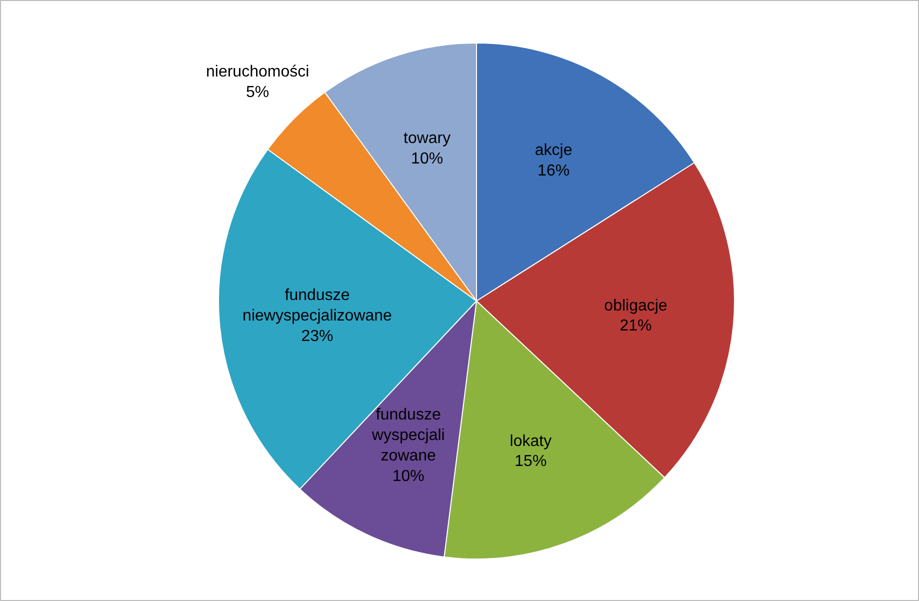 The width and height of the screenshot is (919, 601). What do you see at coordinates (636, 305) in the screenshot?
I see `slice-label: obligacje` at bounding box center [636, 305].